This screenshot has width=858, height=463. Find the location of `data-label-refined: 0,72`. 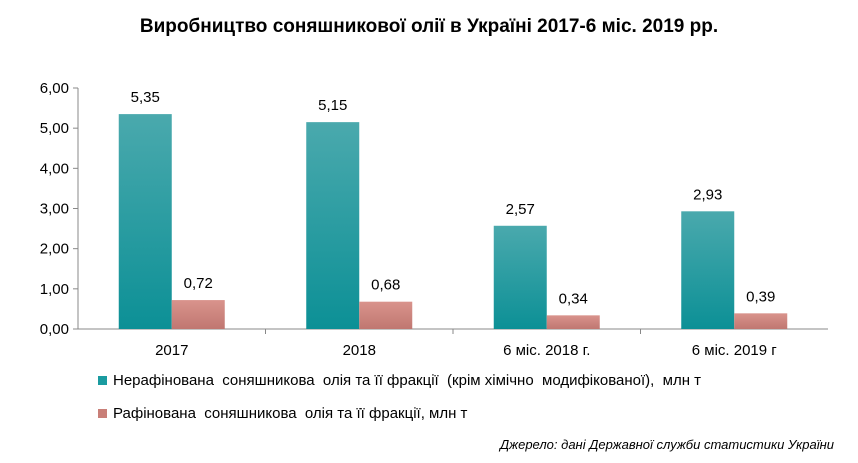

data-label-refined: 0,72 is located at coordinates (198, 283).